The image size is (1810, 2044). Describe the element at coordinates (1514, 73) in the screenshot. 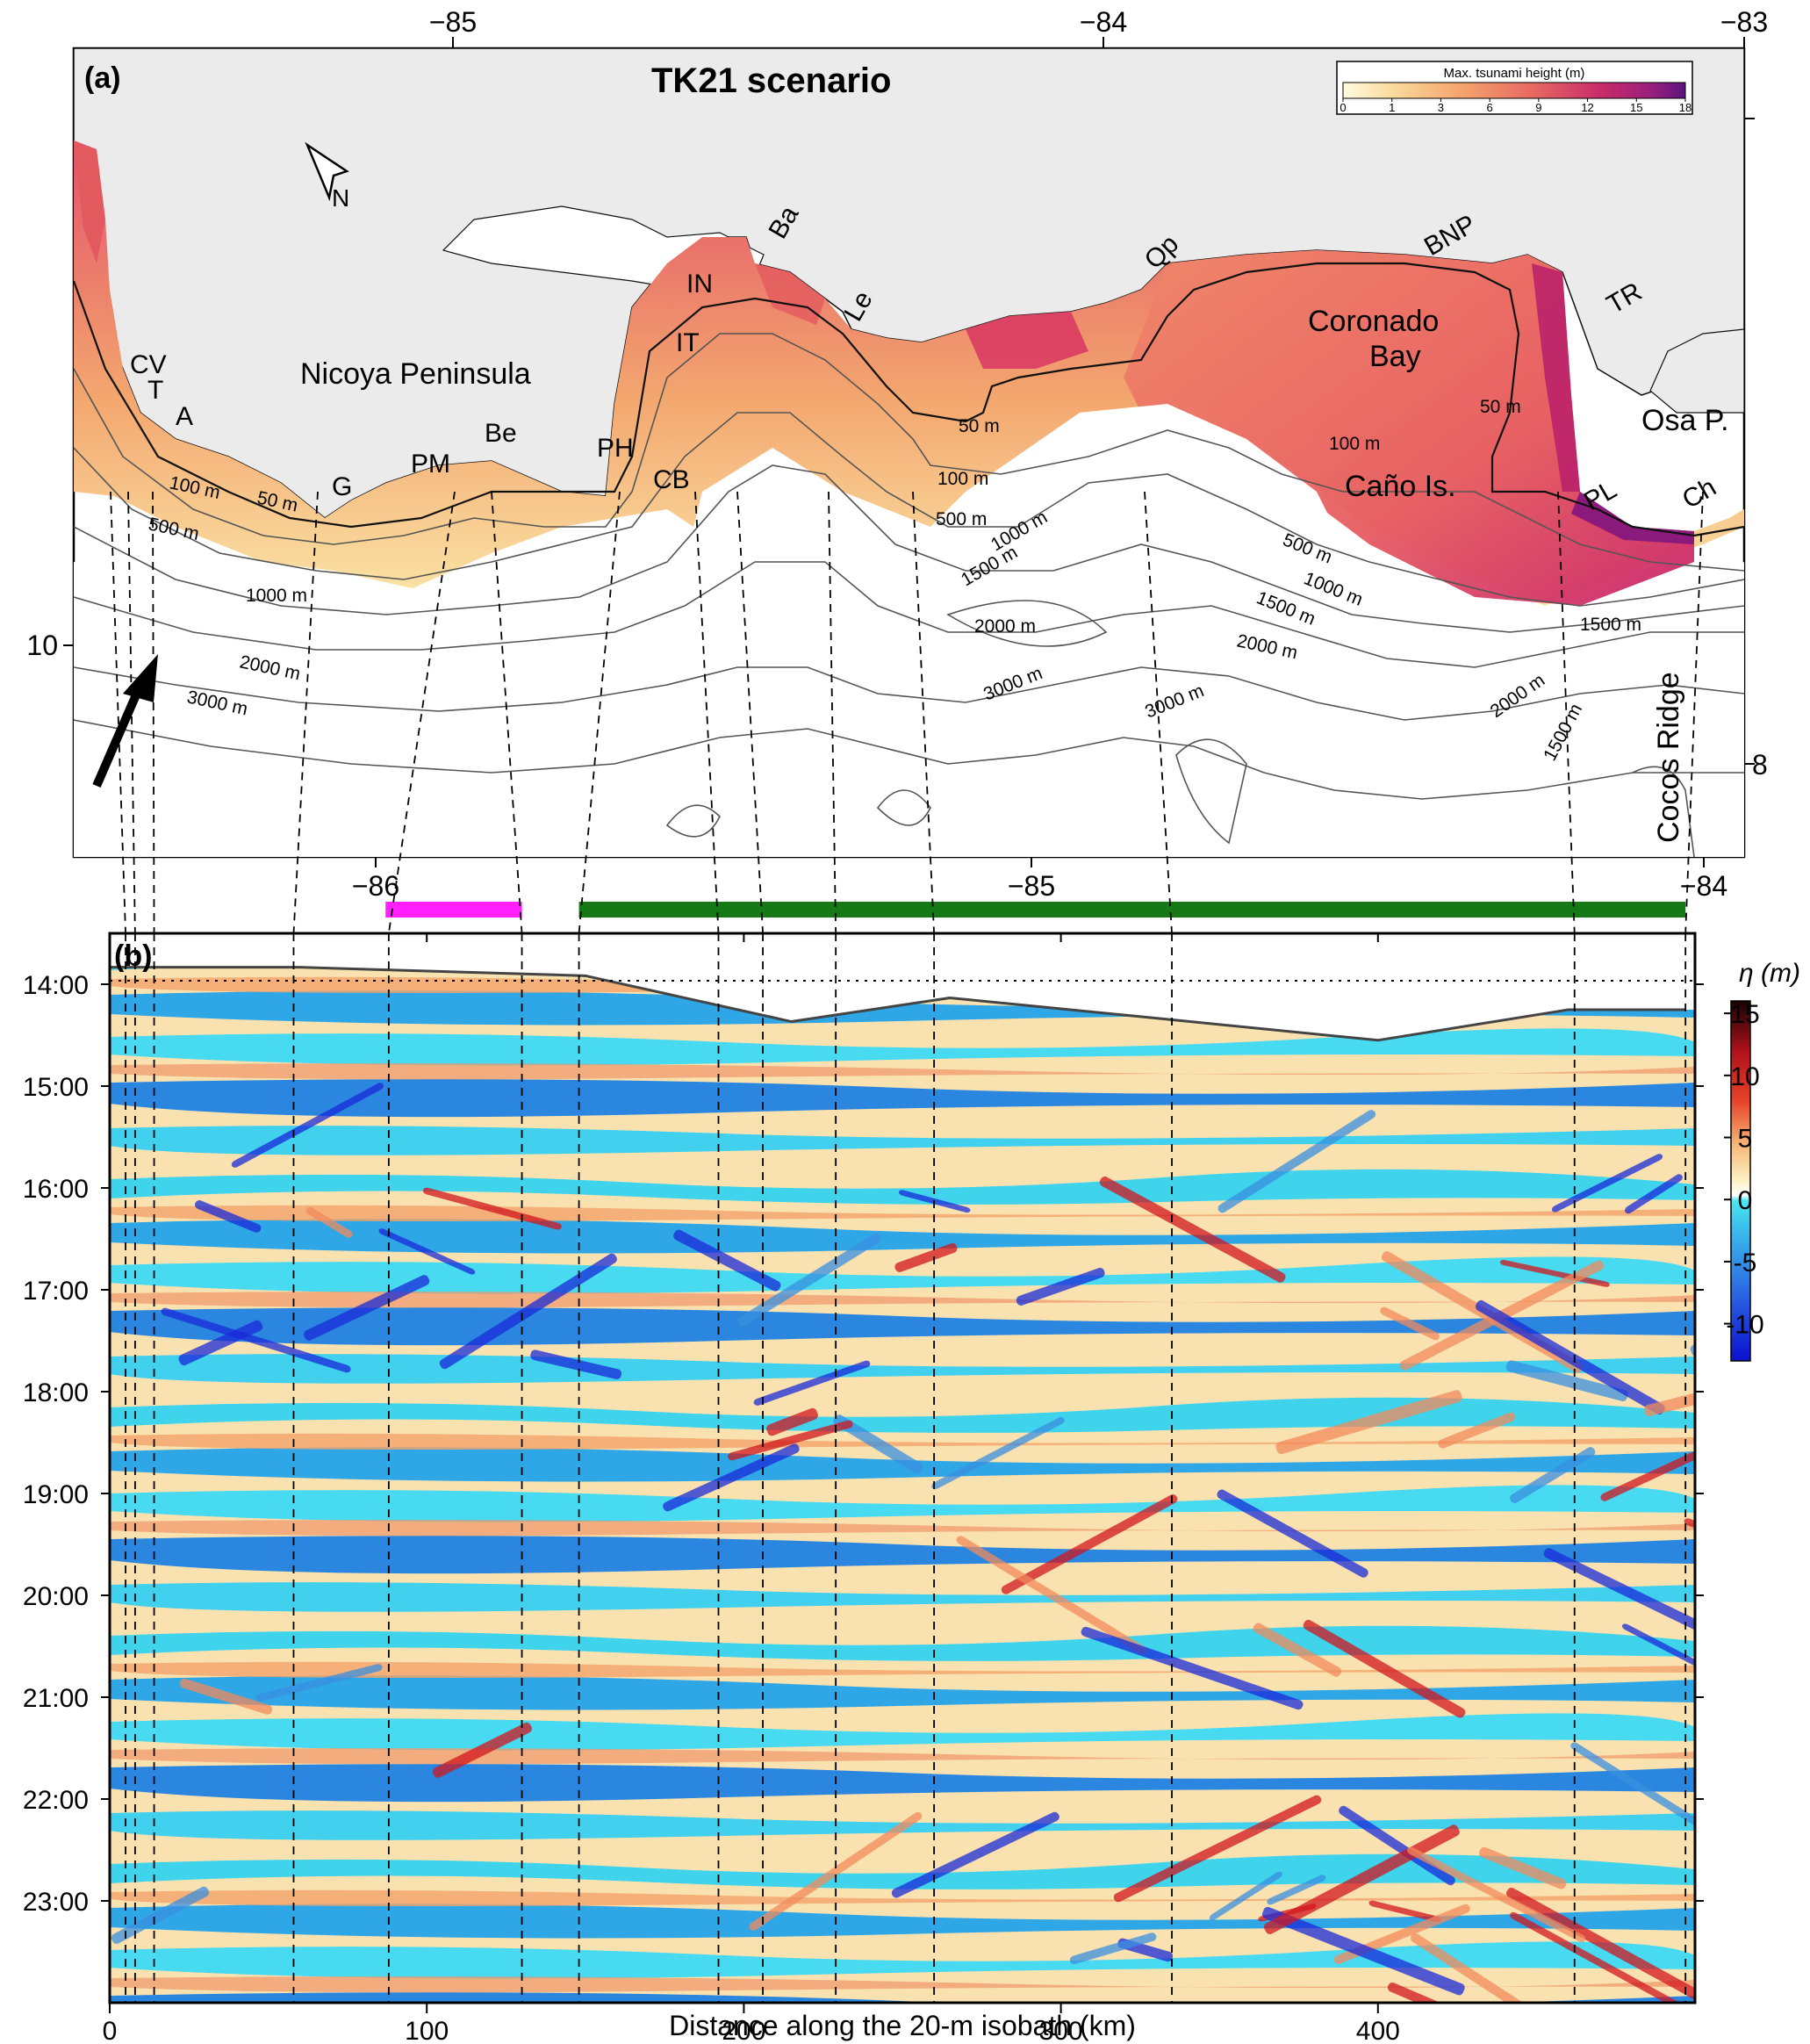

I see `colorbar-a-title: Max. tsunami height (m)` at that location.